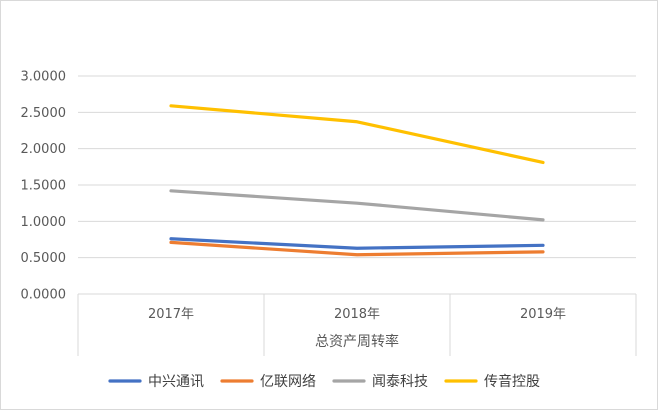 This screenshot has width=660, height=412. What do you see at coordinates (512, 381) in the screenshot?
I see `legend-label: 传音控股` at bounding box center [512, 381].